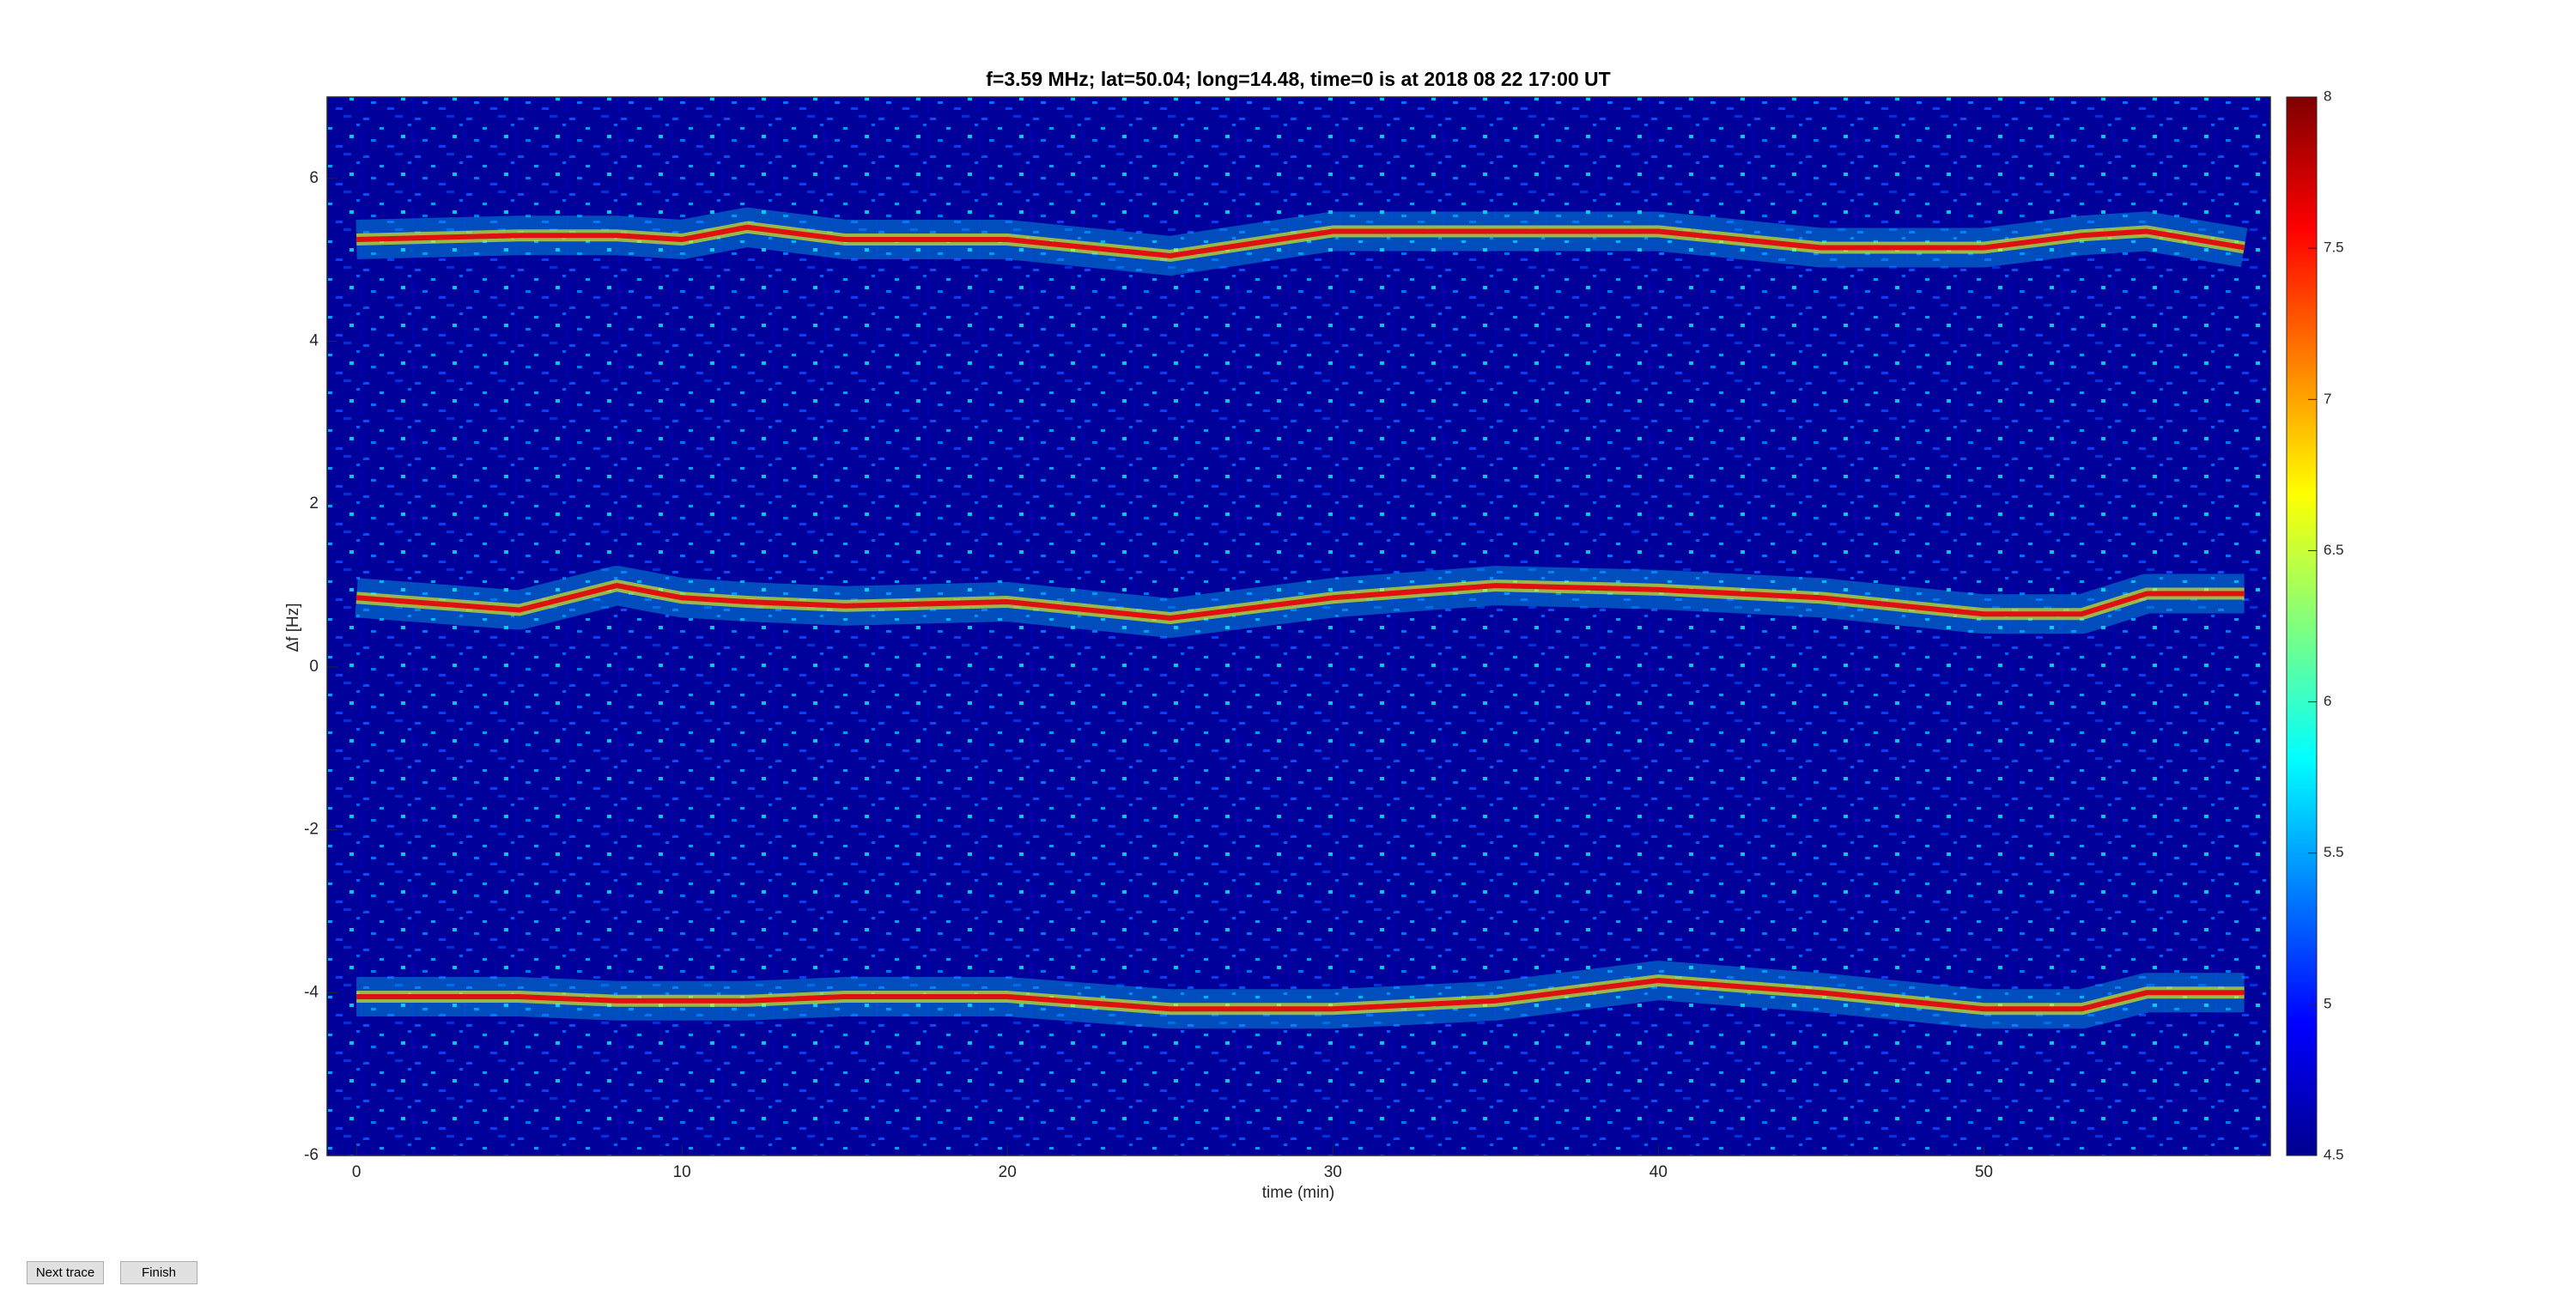 The width and height of the screenshot is (2576, 1292). What do you see at coordinates (312, 1155) in the screenshot?
I see `y-tick-label: -6` at bounding box center [312, 1155].